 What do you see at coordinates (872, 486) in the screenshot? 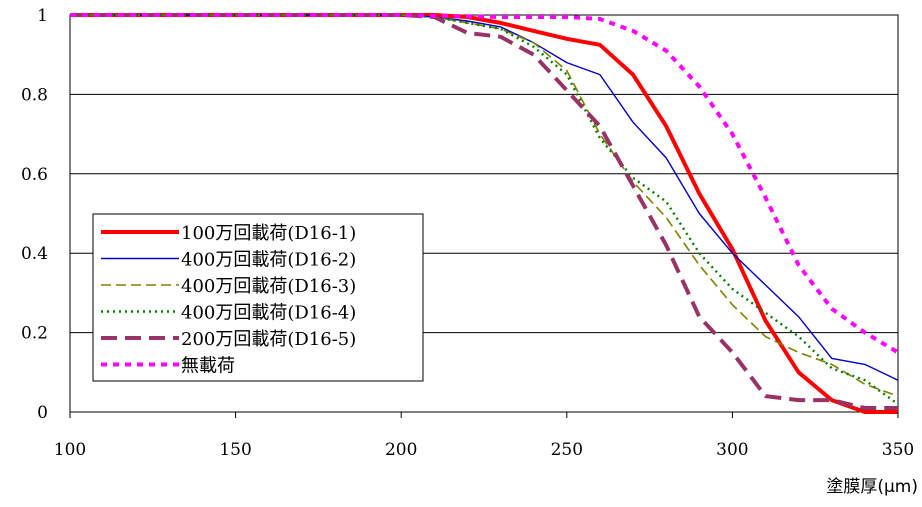
I see `x-axis-title: 塗膜厚(μm)` at bounding box center [872, 486].